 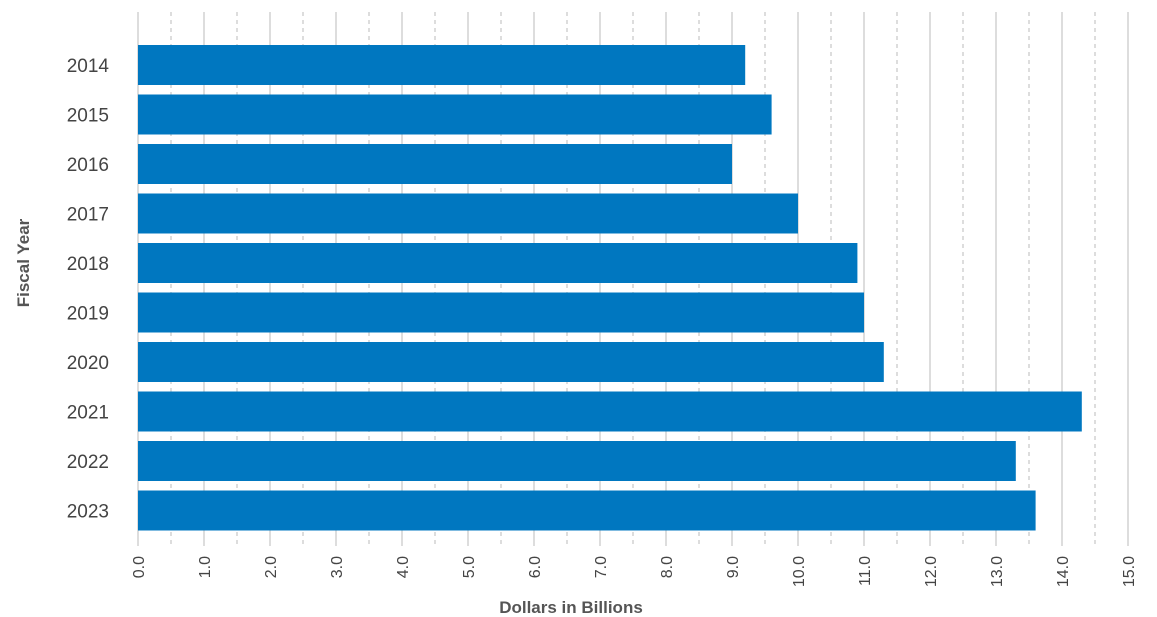 I want to click on y-tick-label: 2018, so click(x=88, y=264).